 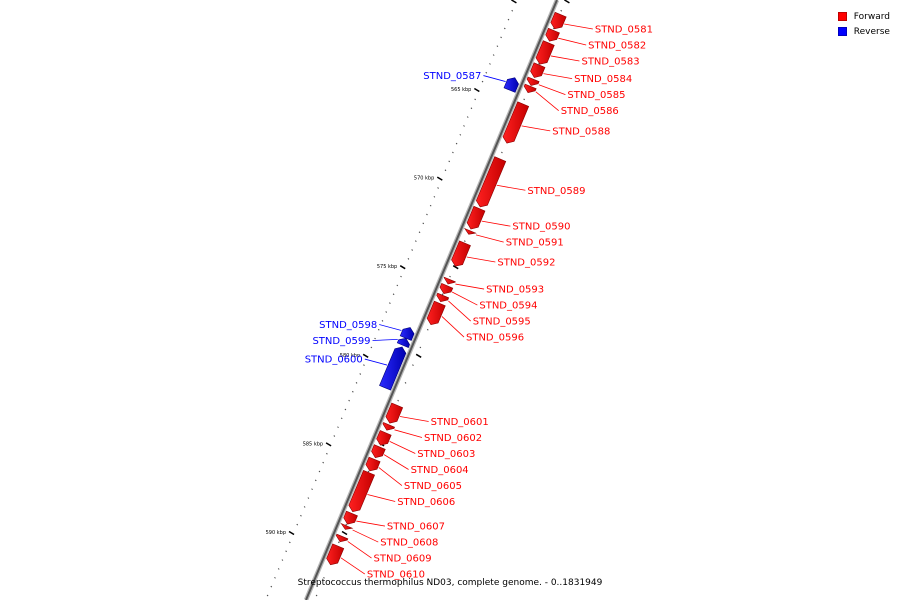 I want to click on gene-label-stnd_0584: STND_0584, so click(x=603, y=79).